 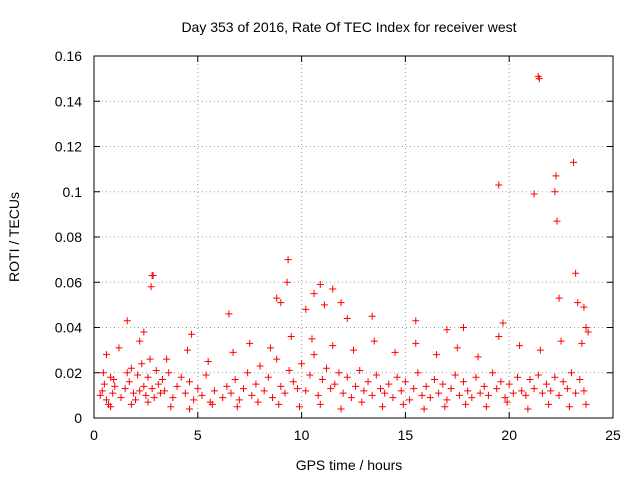 What do you see at coordinates (68, 328) in the screenshot?
I see `y-tick-label: 0.04` at bounding box center [68, 328].